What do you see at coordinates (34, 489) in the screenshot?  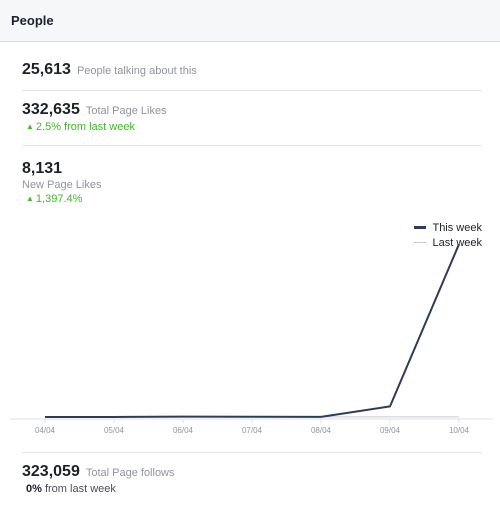 I see `follows-change-value: 0%` at bounding box center [34, 489].